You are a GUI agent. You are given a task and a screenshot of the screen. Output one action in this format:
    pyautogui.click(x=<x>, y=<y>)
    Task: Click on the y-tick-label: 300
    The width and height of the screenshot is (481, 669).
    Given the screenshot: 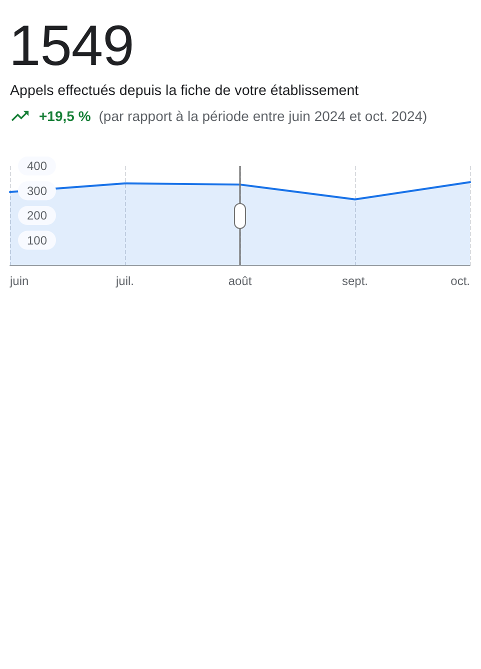 What is the action you would take?
    pyautogui.click(x=37, y=191)
    